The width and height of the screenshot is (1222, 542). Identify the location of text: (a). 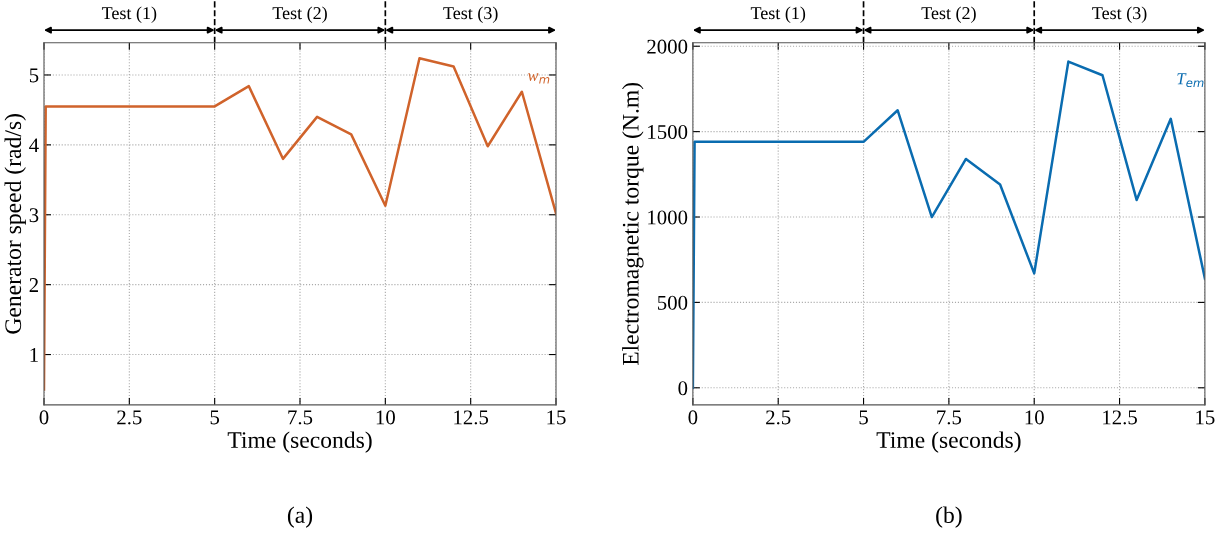
(300, 517).